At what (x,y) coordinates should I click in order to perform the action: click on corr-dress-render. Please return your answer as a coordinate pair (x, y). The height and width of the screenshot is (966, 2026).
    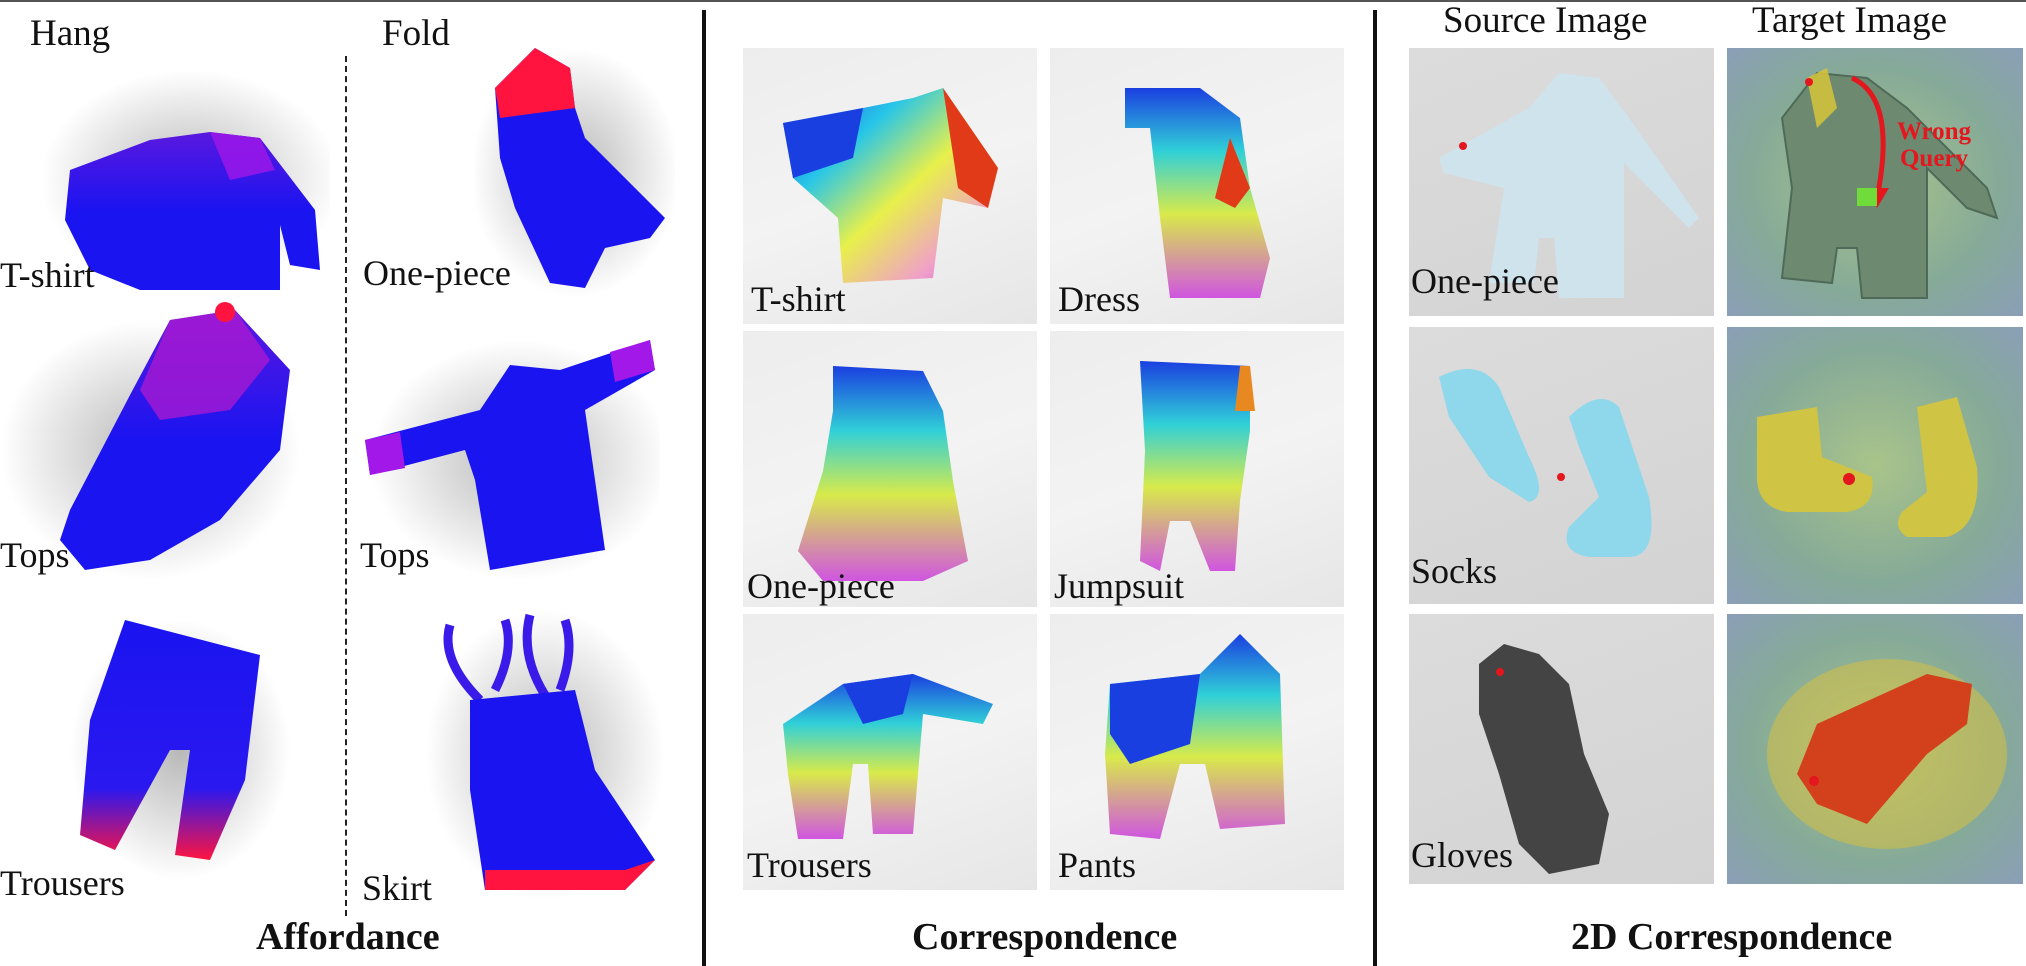
    Looking at the image, I should click on (1197, 193).